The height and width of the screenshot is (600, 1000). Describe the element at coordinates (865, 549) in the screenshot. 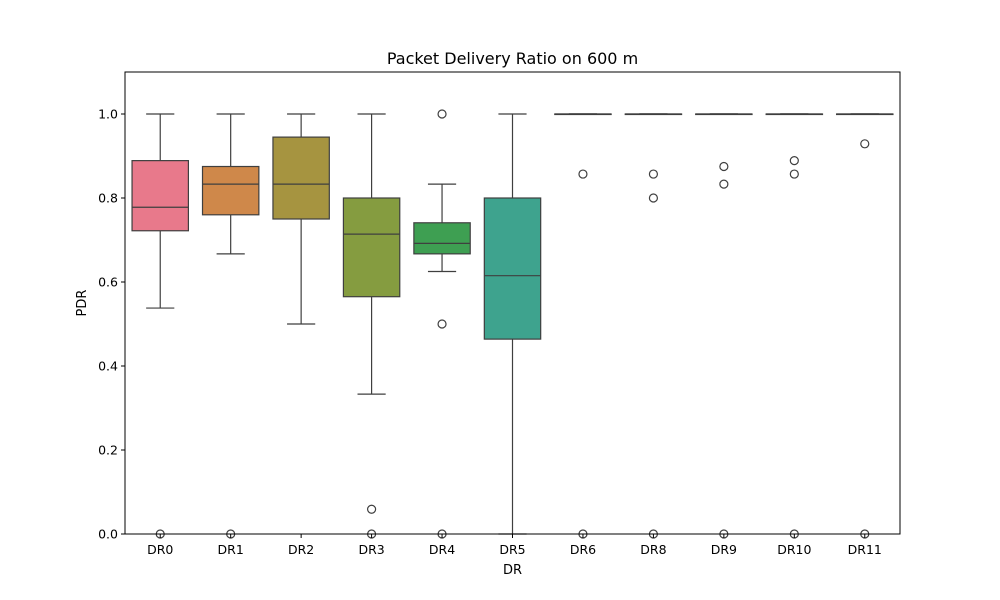

I see `x-tick-label: DR11` at that location.